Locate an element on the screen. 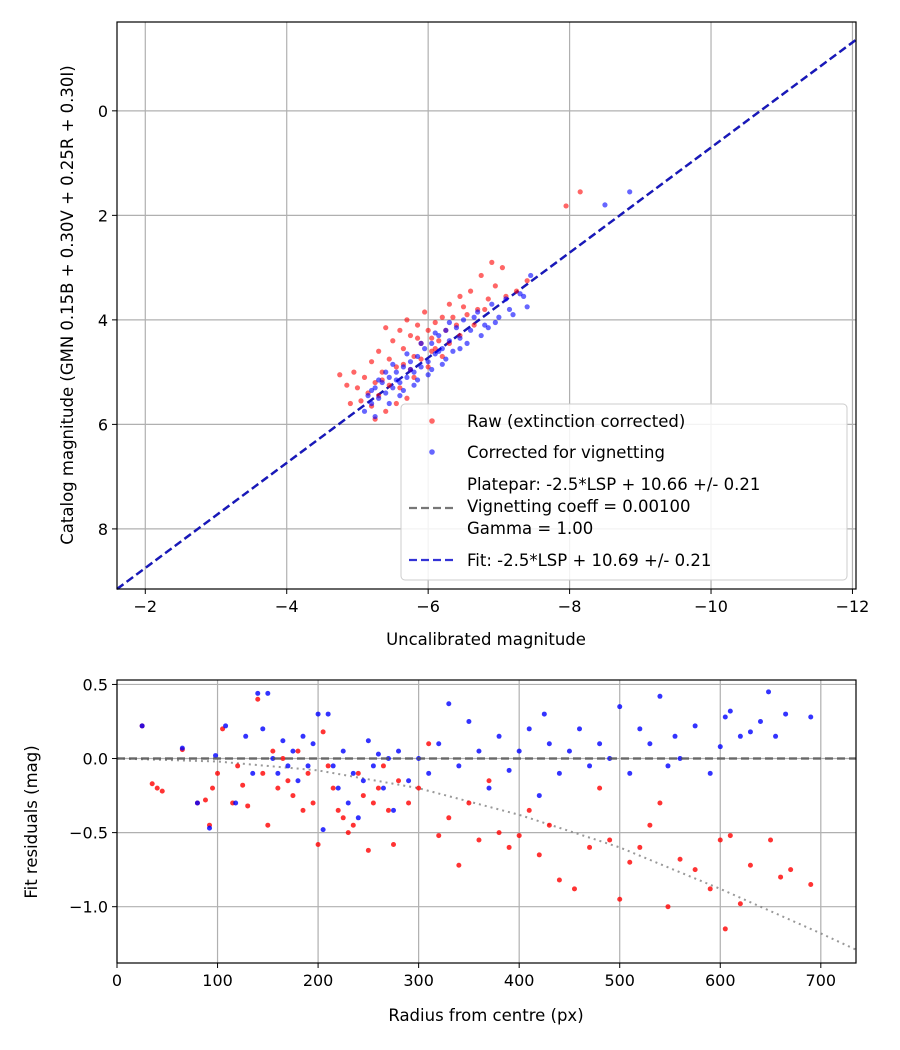 The width and height of the screenshot is (900, 1050). bottom-xtick-label: 0 is located at coordinates (117, 980).